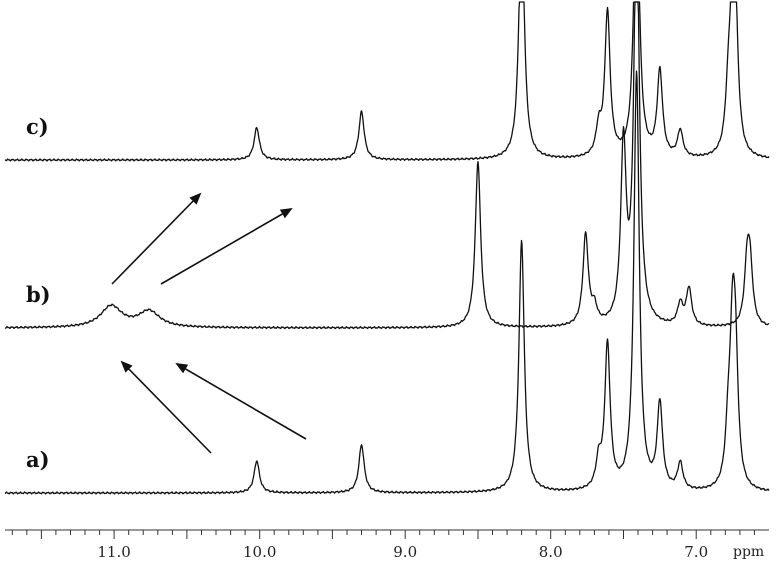  I want to click on spectrum-label-c: c), so click(37, 126).